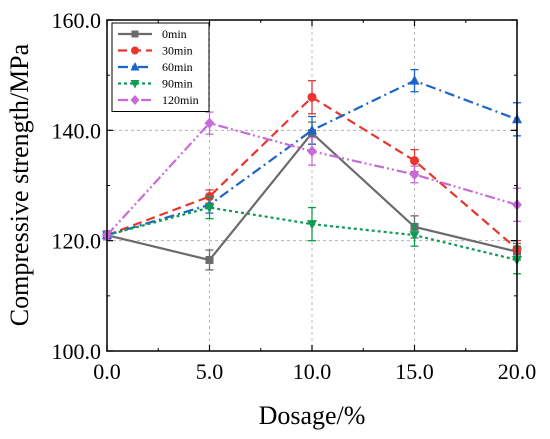  I want to click on y-tick-label: 120.0, so click(77, 241).